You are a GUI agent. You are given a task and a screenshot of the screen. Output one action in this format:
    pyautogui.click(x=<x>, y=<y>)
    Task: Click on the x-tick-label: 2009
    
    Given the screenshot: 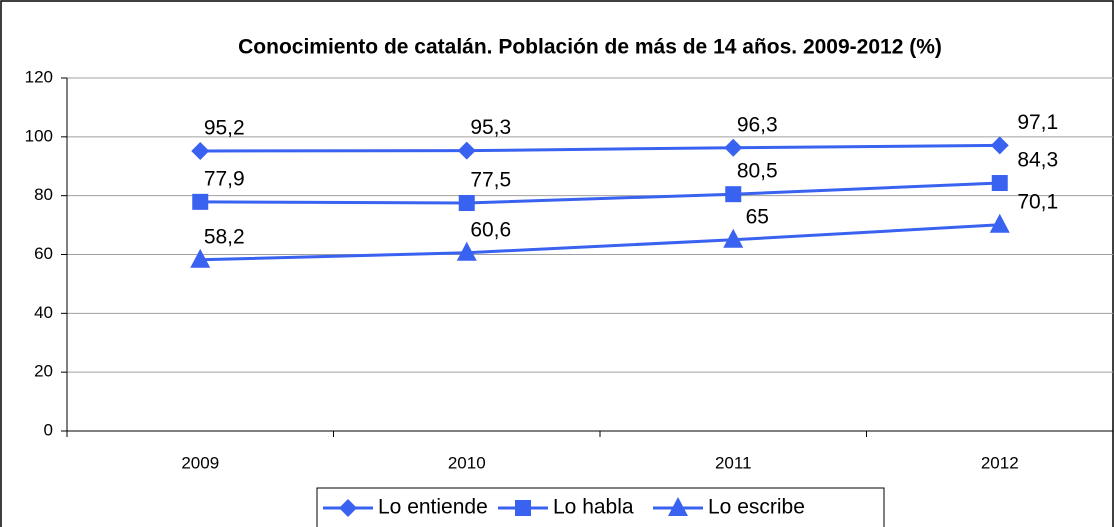 What is the action you would take?
    pyautogui.click(x=200, y=462)
    